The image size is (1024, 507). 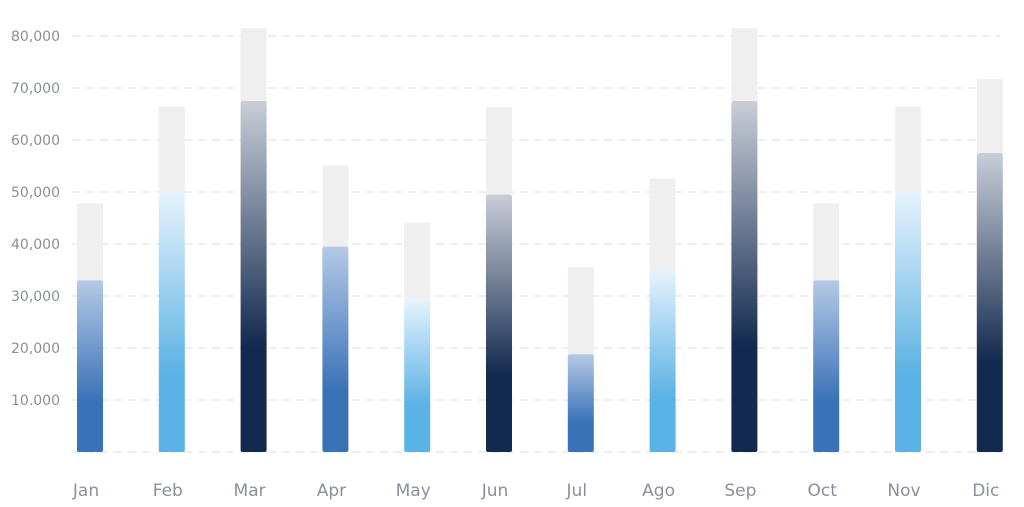 What do you see at coordinates (331, 491) in the screenshot?
I see `x-tick-label: Apr` at bounding box center [331, 491].